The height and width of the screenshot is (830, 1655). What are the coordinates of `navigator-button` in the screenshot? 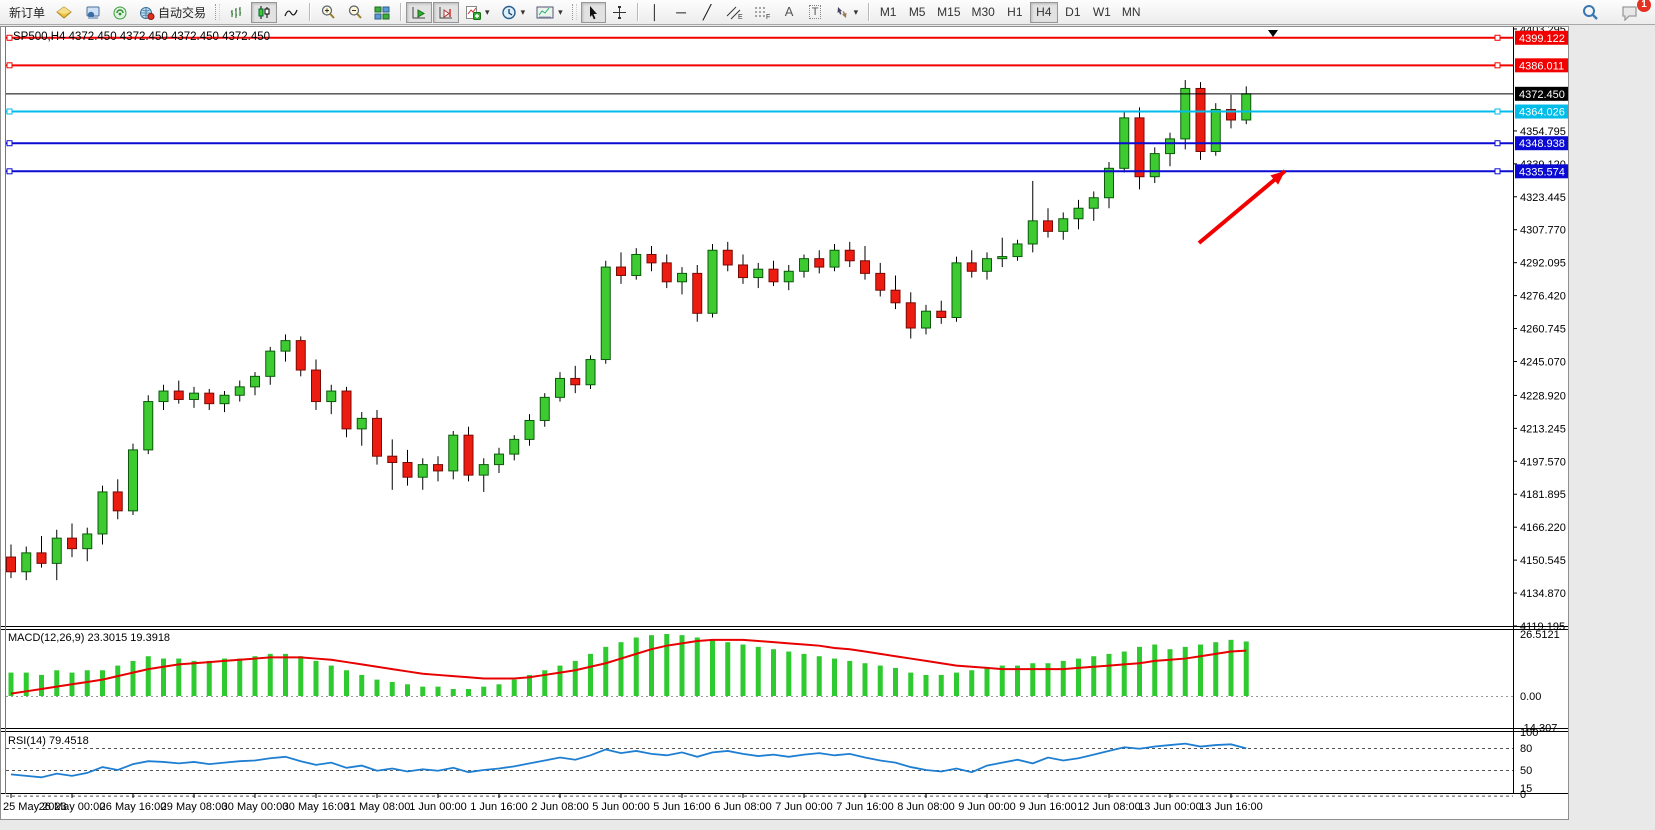 It's located at (92, 12).